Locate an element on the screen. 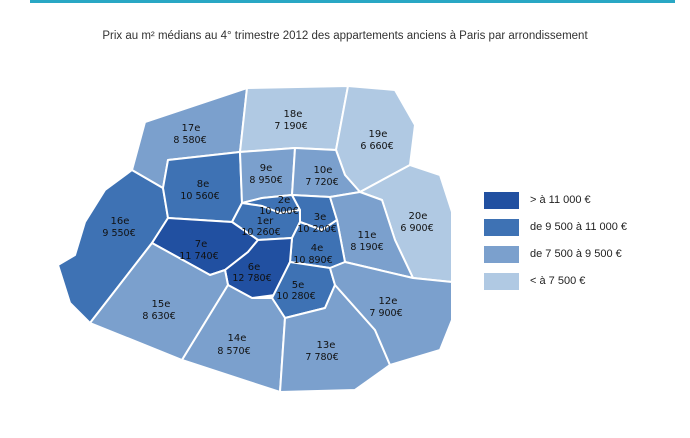  label-4e-name: 4e is located at coordinates (317, 248).